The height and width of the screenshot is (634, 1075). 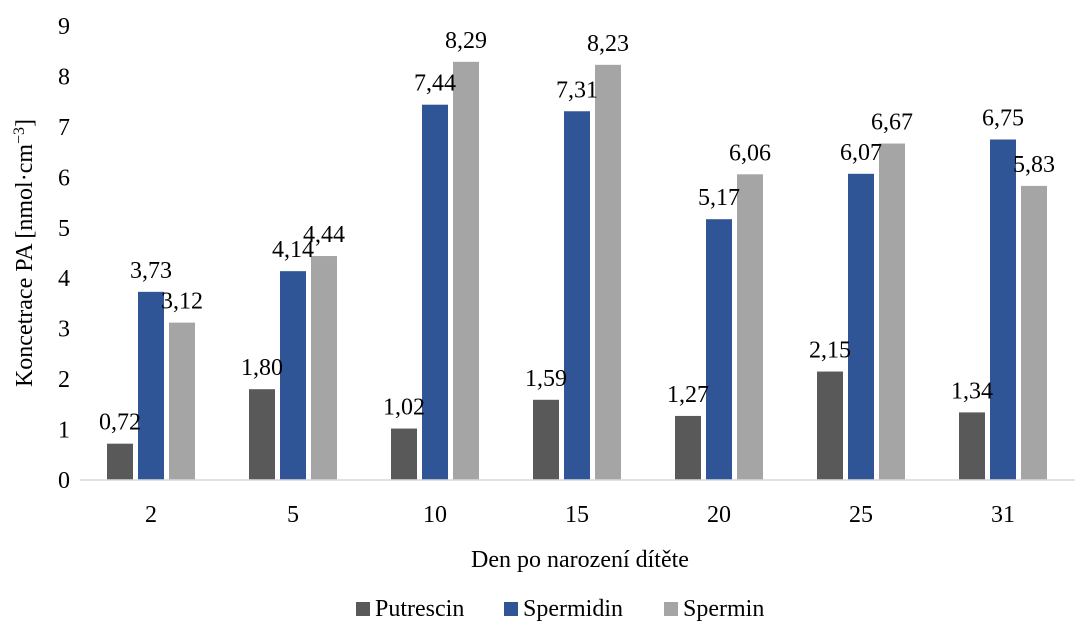 I want to click on y-axis-title-main: Koncetrace PA [nmol·cm, so click(x=25, y=265).